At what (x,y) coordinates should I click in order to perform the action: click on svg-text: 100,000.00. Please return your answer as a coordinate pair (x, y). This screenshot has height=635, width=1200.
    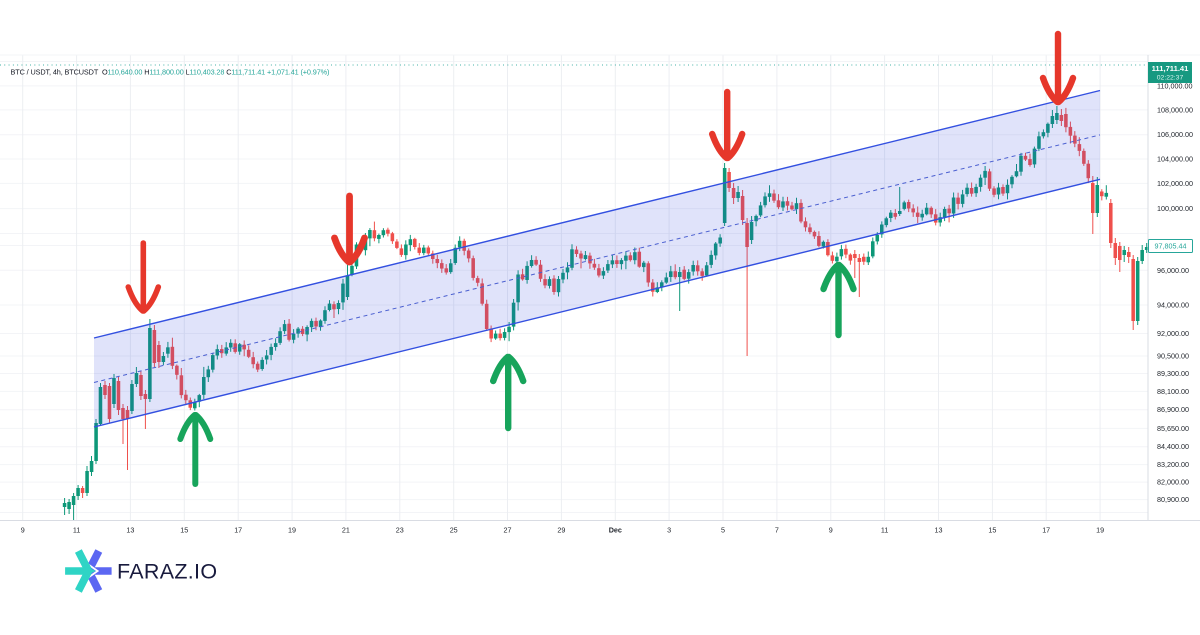
    Looking at the image, I should click on (1175, 208).